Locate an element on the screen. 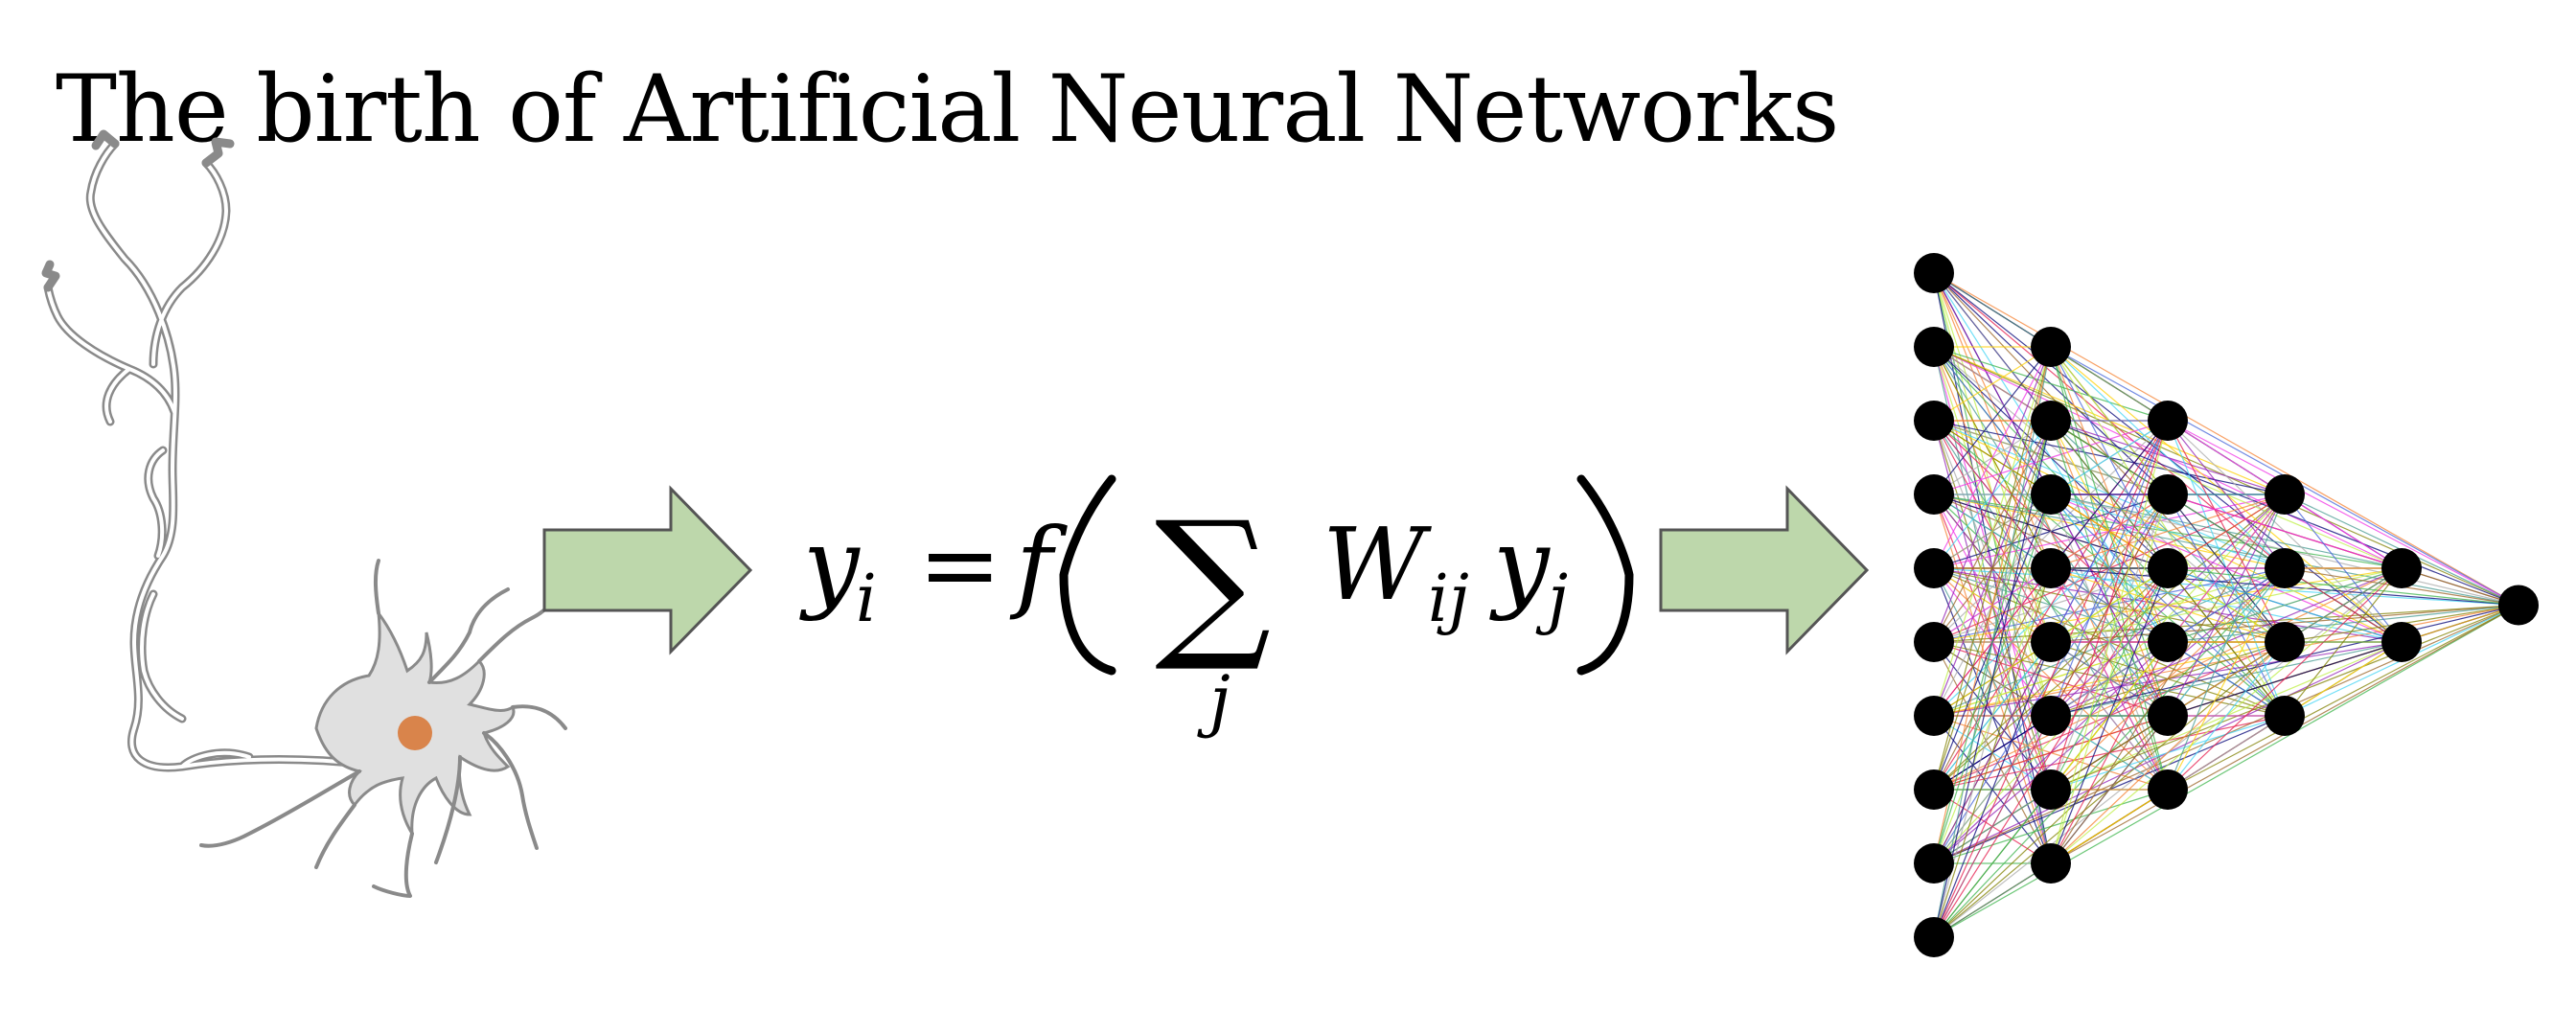  neuron-axon-outline is located at coordinates (216, 455).